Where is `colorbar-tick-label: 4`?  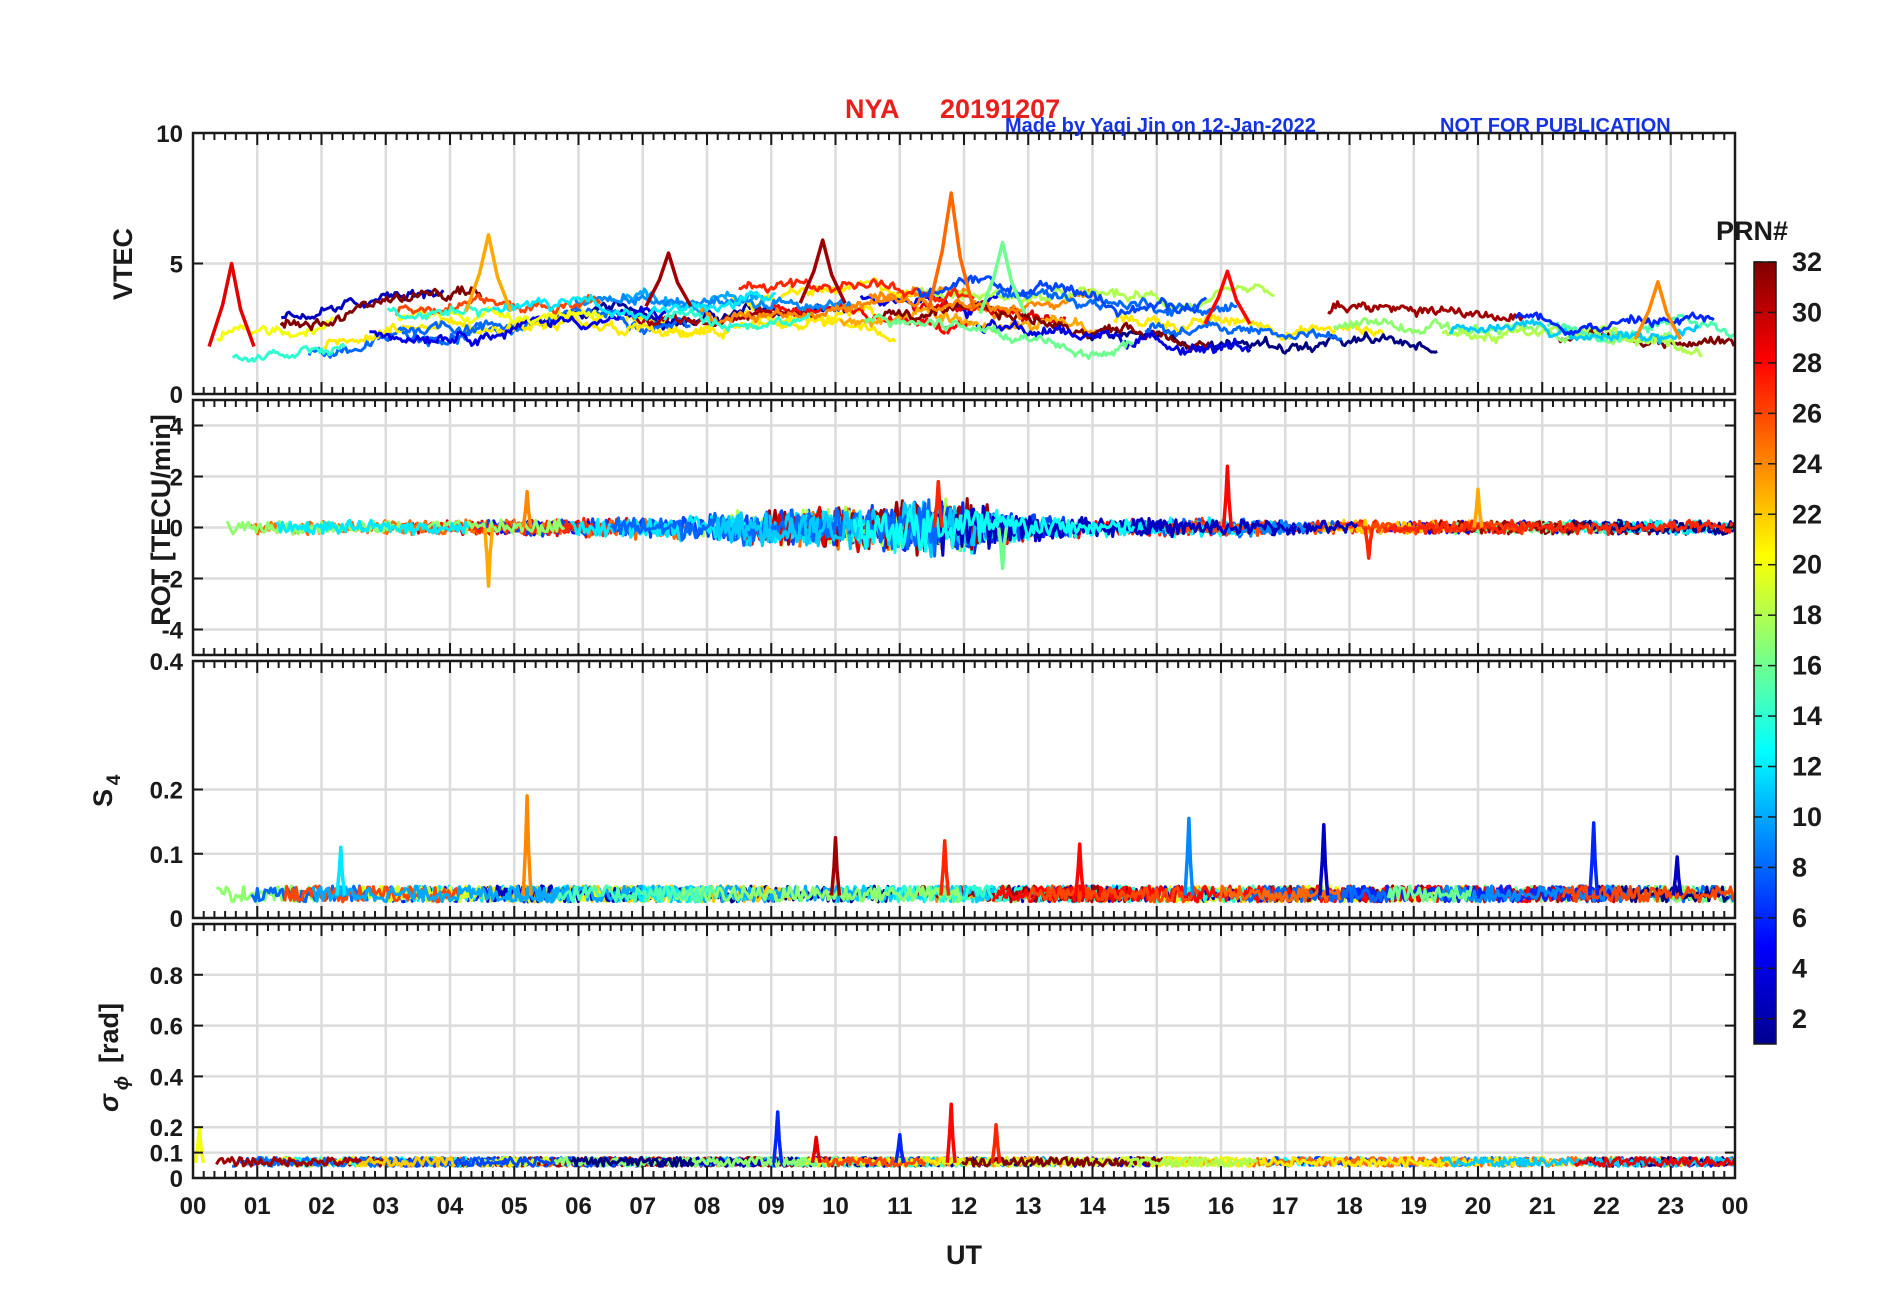 colorbar-tick-label: 4 is located at coordinates (1799, 968).